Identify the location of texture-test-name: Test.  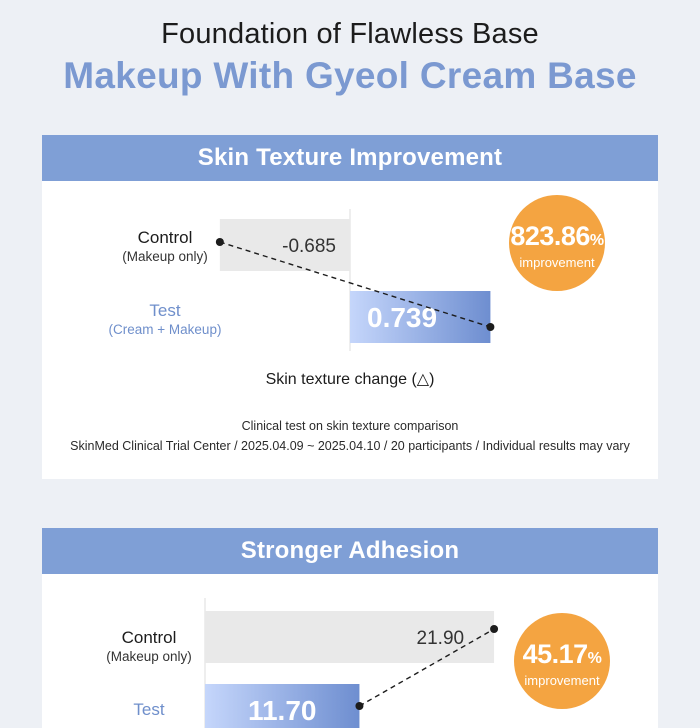
(165, 310).